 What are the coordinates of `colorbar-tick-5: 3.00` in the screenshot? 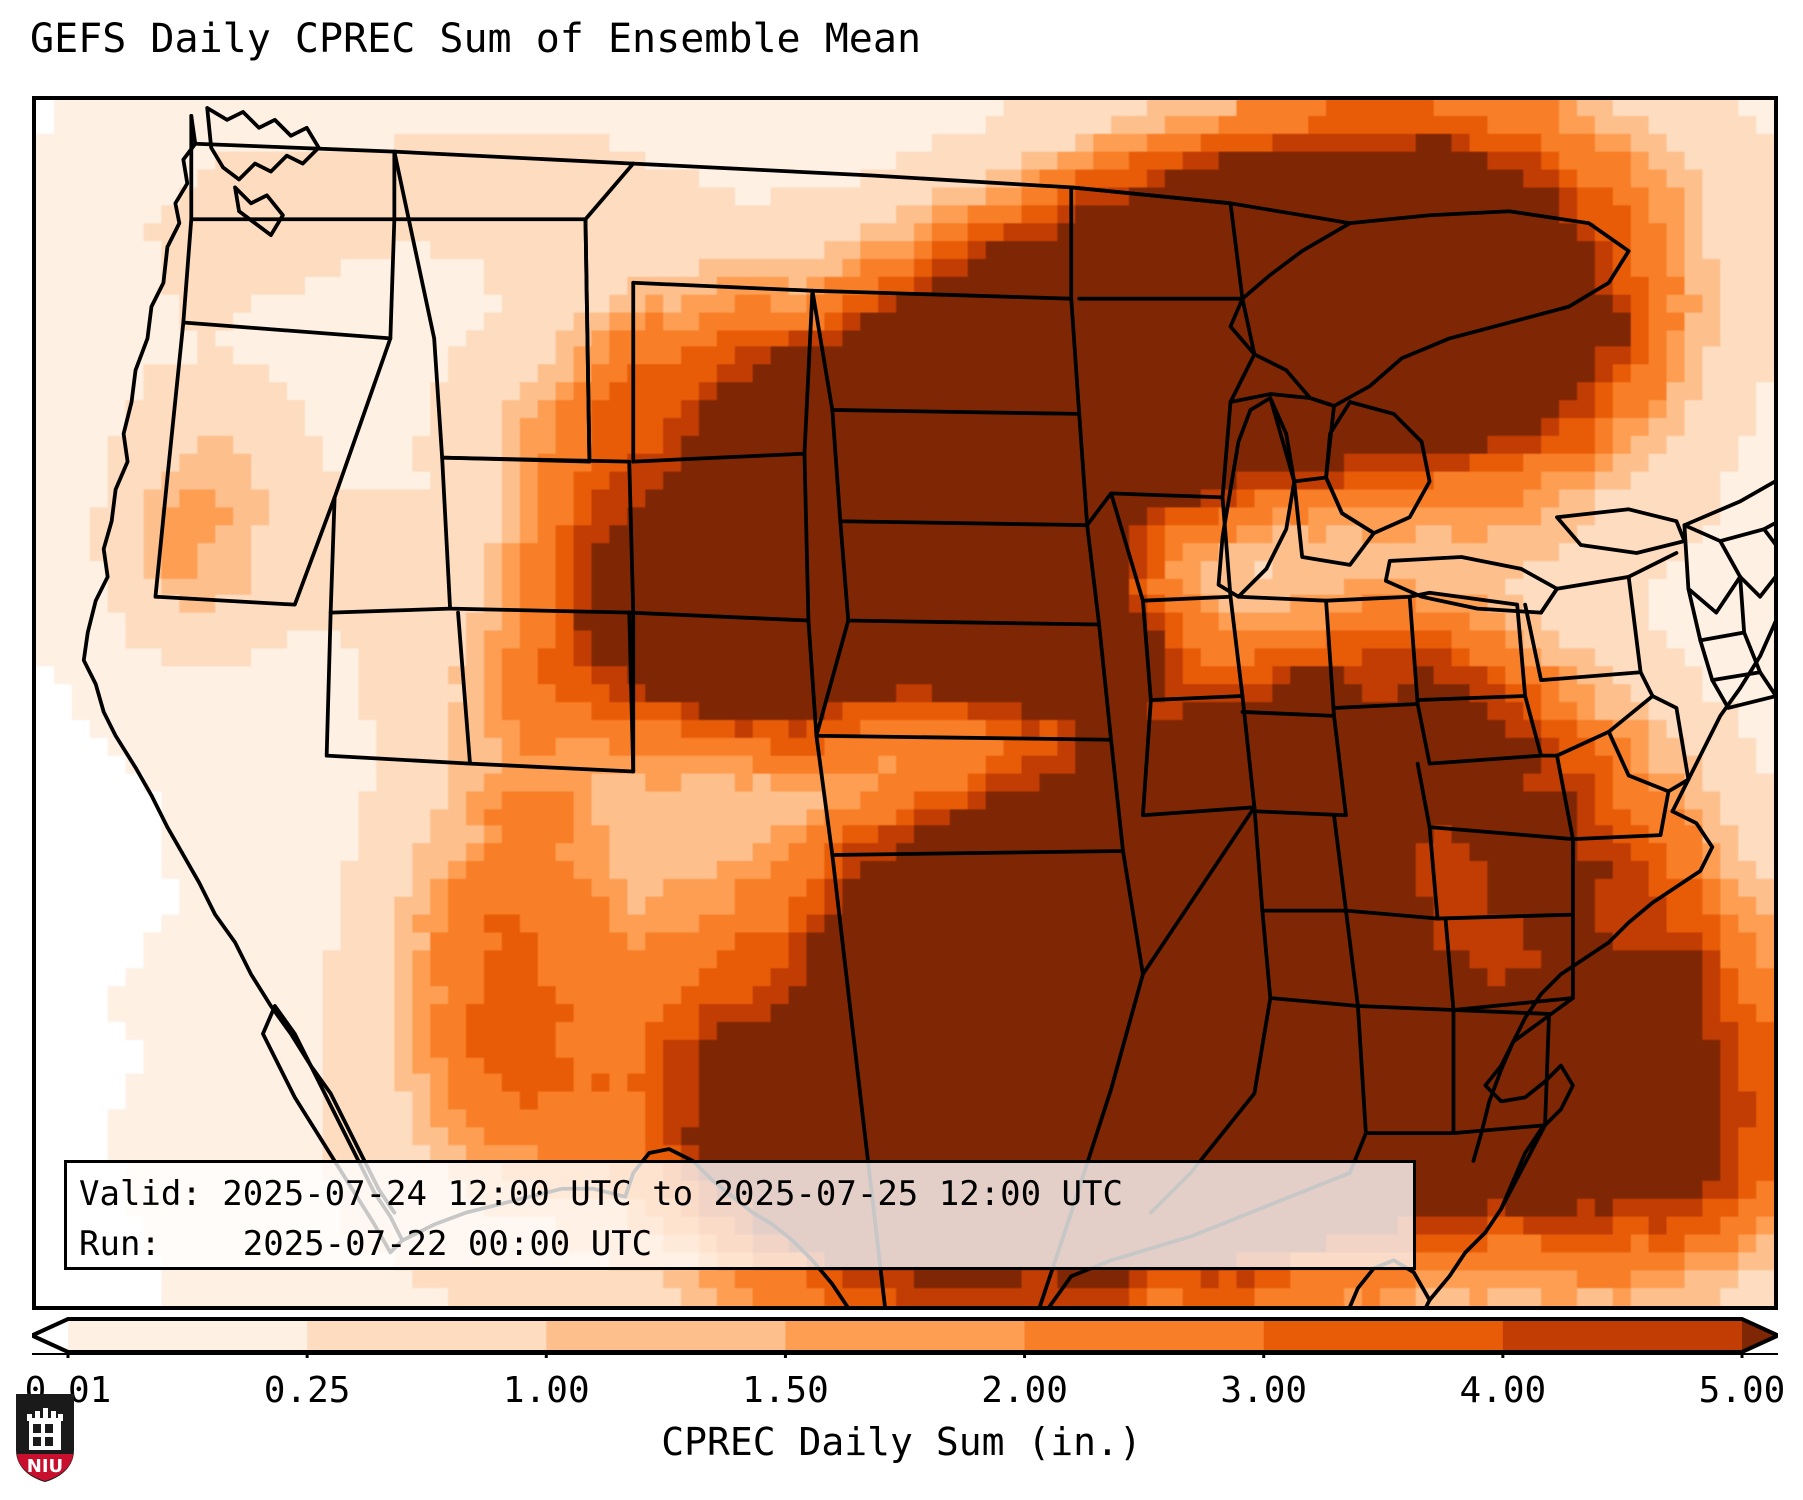 It's located at (1264, 1390).